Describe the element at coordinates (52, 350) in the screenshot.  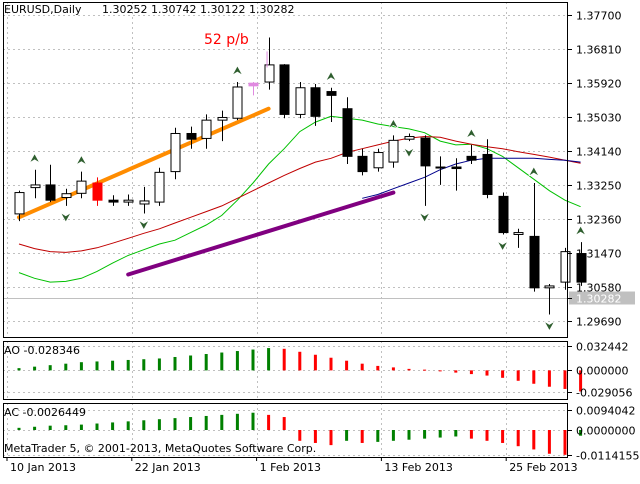
I see `ao-value: -0.028346` at that location.